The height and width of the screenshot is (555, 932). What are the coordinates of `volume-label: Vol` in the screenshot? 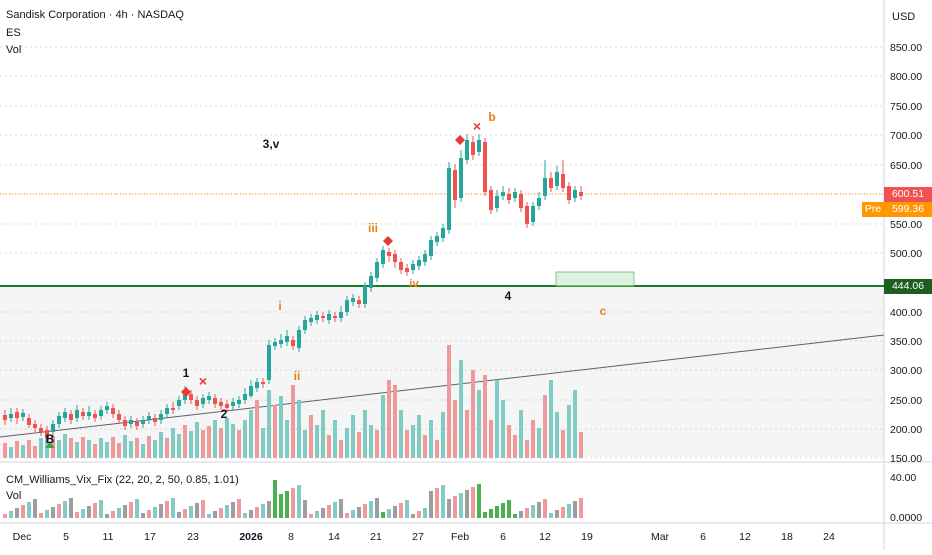 It's located at (14, 50).